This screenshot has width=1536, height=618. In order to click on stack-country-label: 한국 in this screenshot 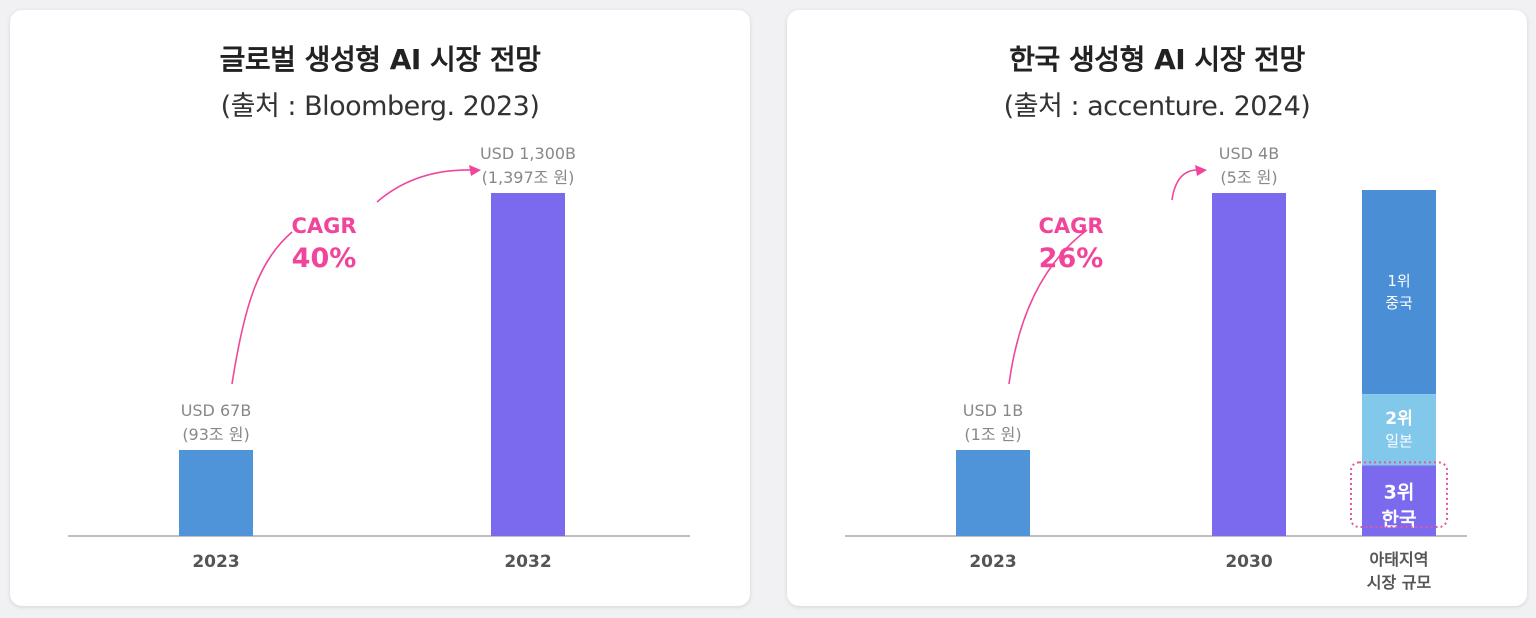, I will do `click(1399, 520)`.